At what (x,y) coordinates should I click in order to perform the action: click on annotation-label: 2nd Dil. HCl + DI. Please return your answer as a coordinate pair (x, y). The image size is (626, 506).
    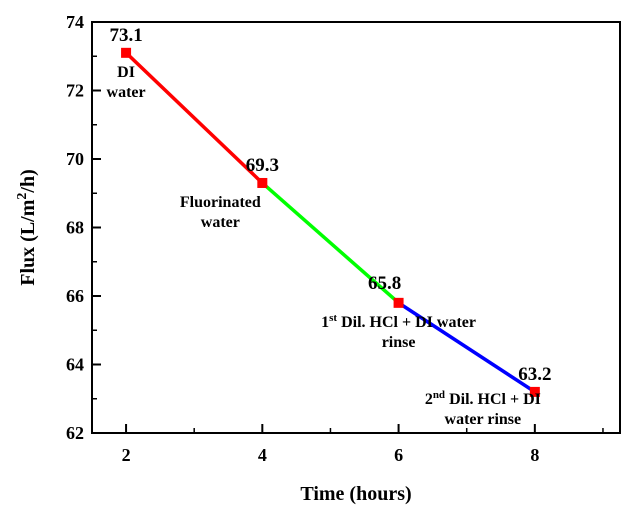
    Looking at the image, I should click on (483, 398).